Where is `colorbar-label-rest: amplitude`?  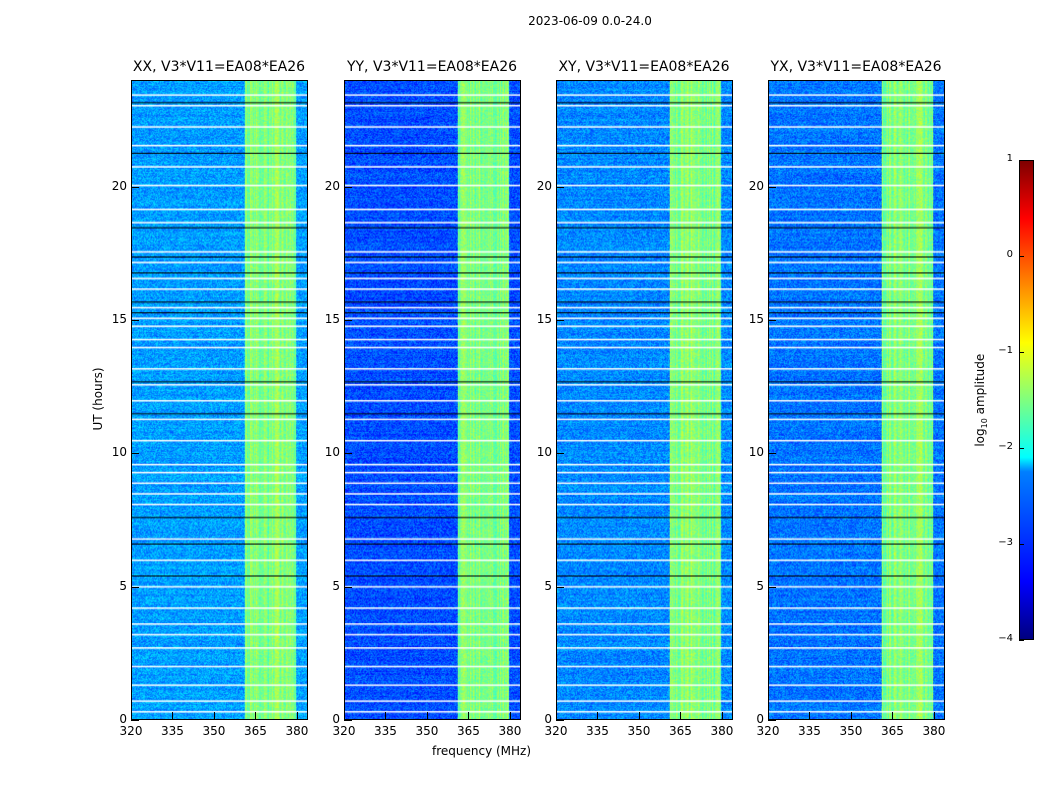
colorbar-label-rest: amplitude is located at coordinates (979, 386).